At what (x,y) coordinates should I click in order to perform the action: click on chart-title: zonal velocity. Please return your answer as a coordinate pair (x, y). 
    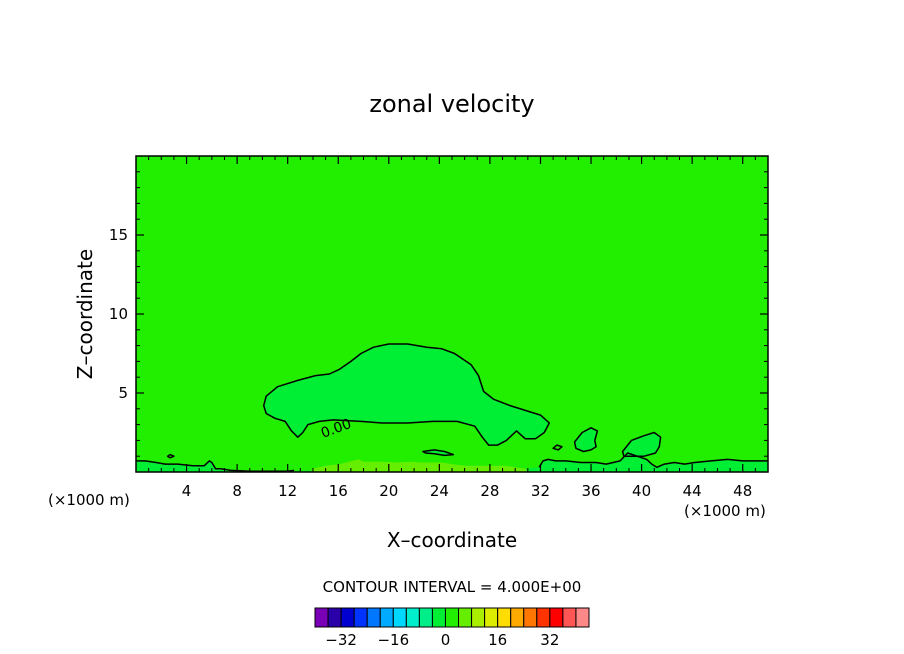
    Looking at the image, I should click on (451, 104).